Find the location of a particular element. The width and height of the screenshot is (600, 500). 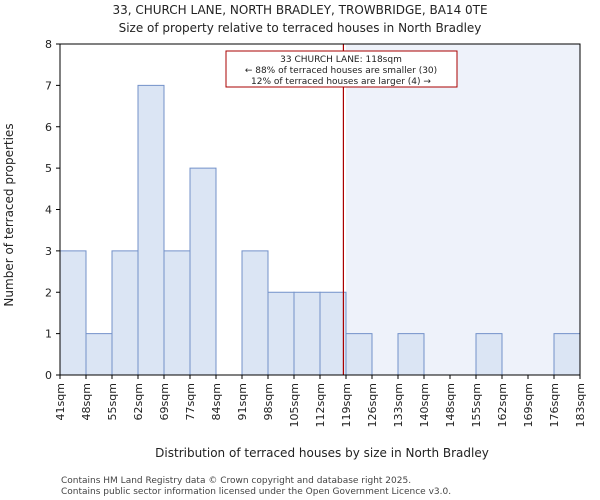

x-tick-label: 183sqm is located at coordinates (580, 405).